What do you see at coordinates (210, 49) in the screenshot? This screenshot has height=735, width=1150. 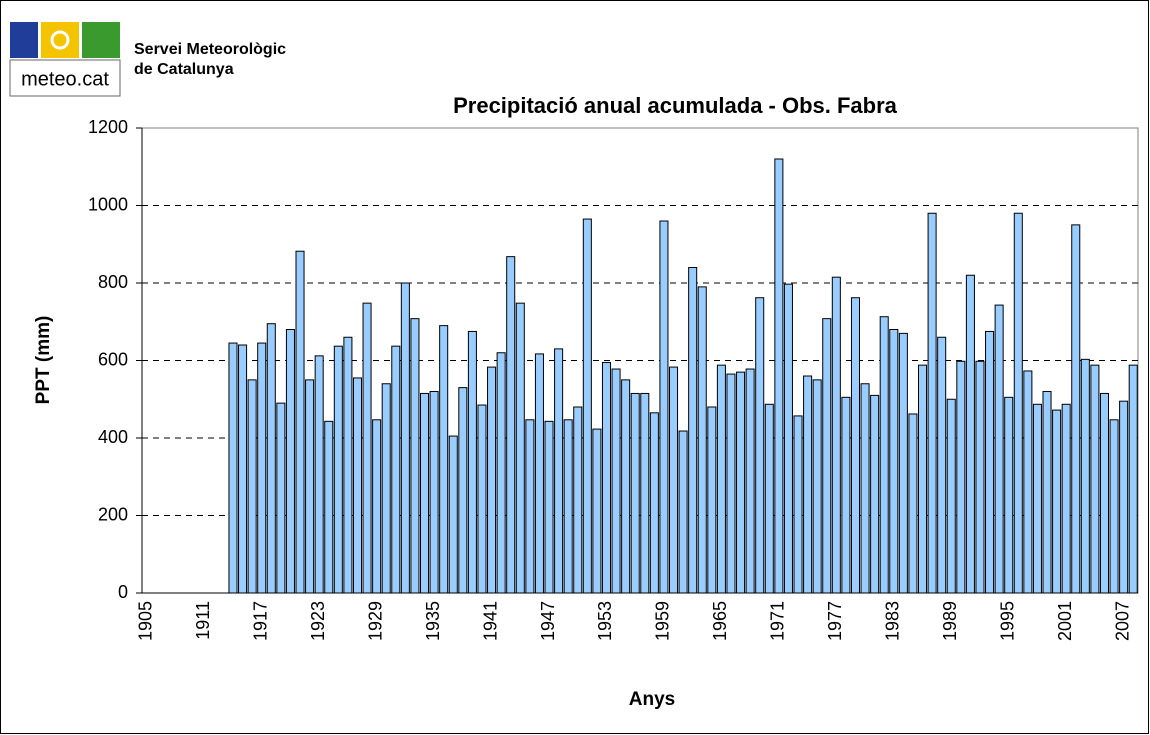 I see `org-line: Servei Meteorològic` at bounding box center [210, 49].